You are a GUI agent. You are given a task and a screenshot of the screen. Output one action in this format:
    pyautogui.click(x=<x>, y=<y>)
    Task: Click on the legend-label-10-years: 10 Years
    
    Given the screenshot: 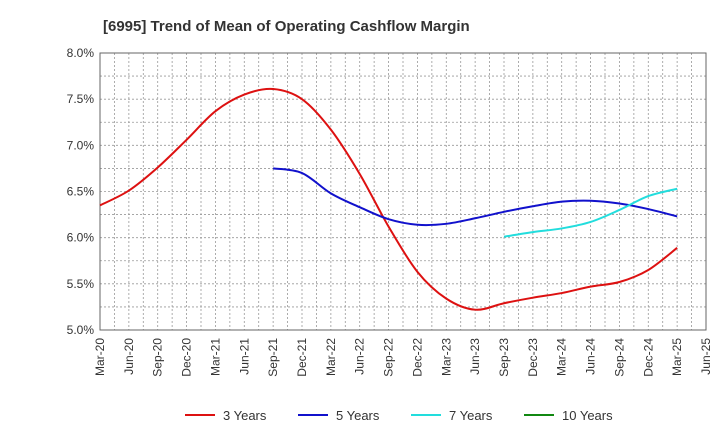 What is the action you would take?
    pyautogui.click(x=587, y=415)
    